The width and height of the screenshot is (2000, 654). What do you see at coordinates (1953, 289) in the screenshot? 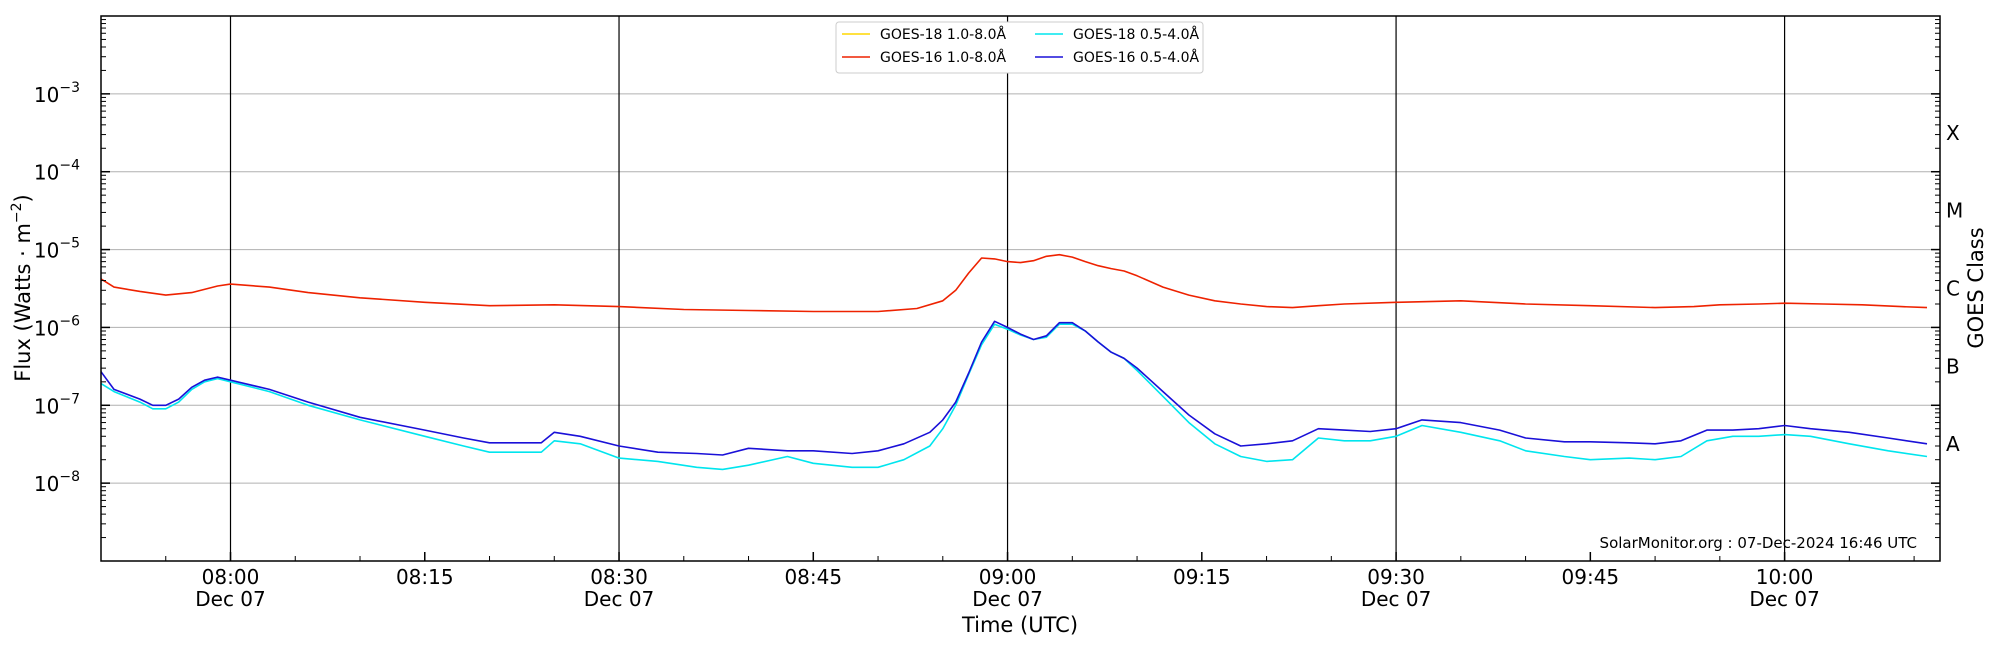
I see `goes-class-label: C` at bounding box center [1953, 289].